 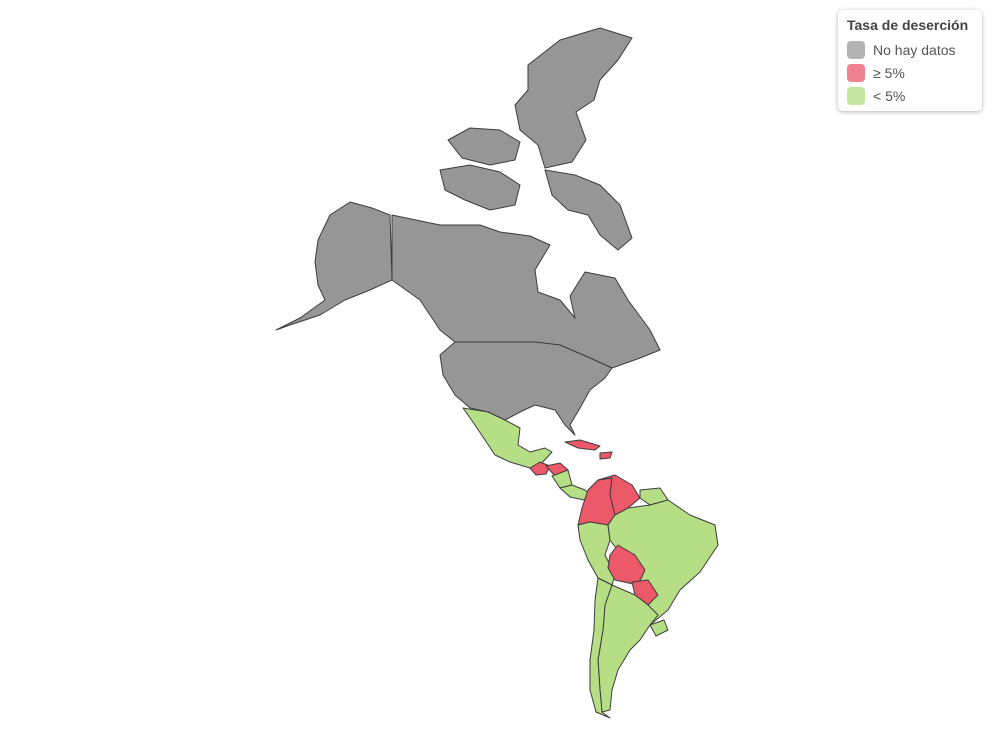 I want to click on legend: Tasa de deserción No hay datos ≥ 5% < 5%, so click(x=910, y=60).